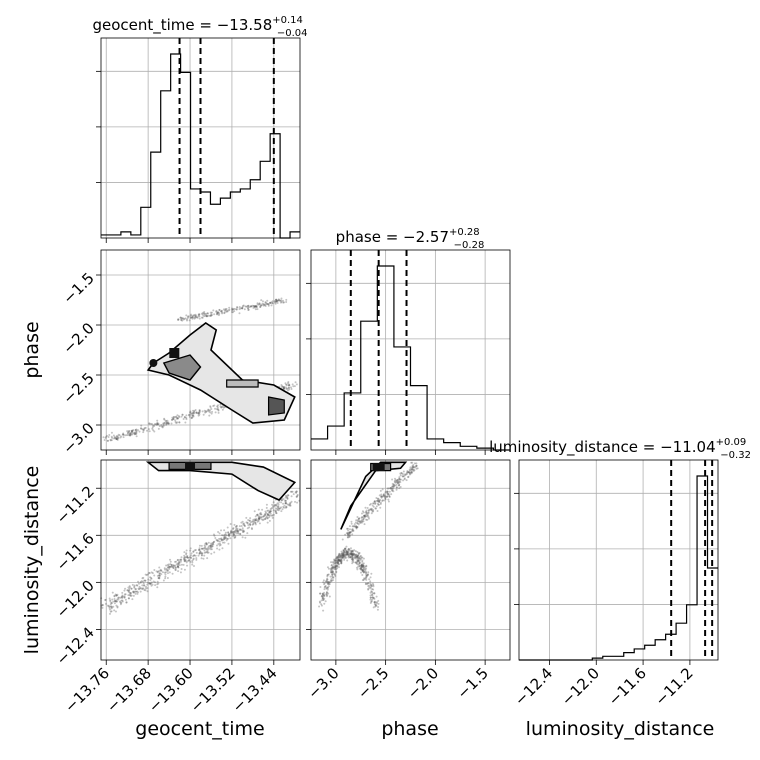 Image resolution: width=760 pixels, height=760 pixels. What do you see at coordinates (242, 383) in the screenshot?
I see `panel-phase-vs-geocent-time-contour-band` at bounding box center [242, 383].